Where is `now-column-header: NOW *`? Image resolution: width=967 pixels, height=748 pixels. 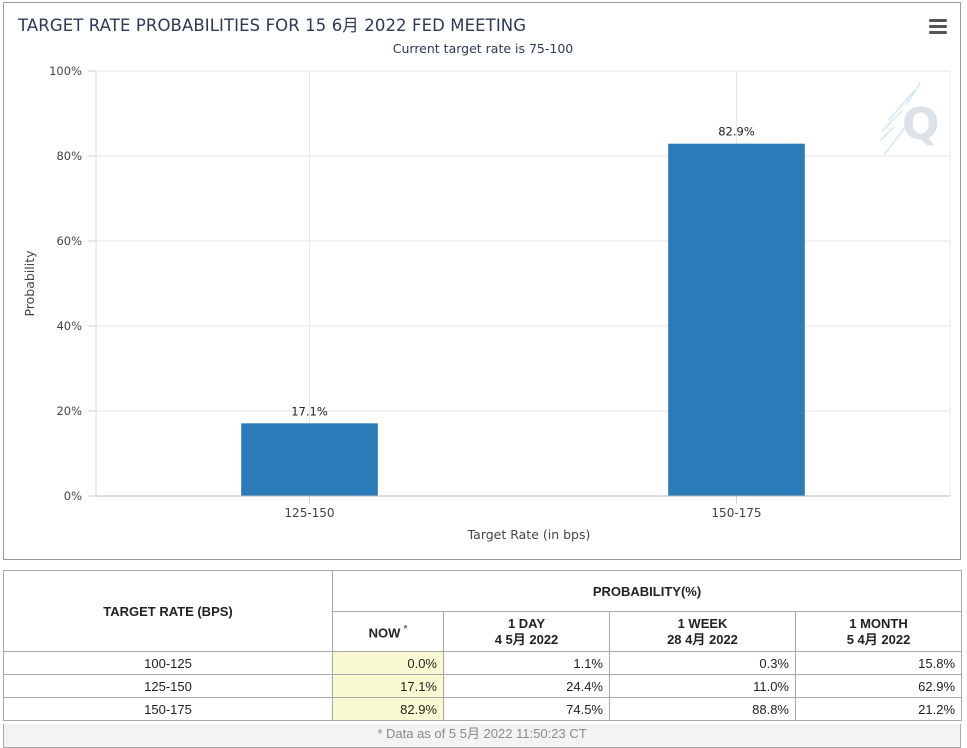 now-column-header: NOW * is located at coordinates (388, 631).